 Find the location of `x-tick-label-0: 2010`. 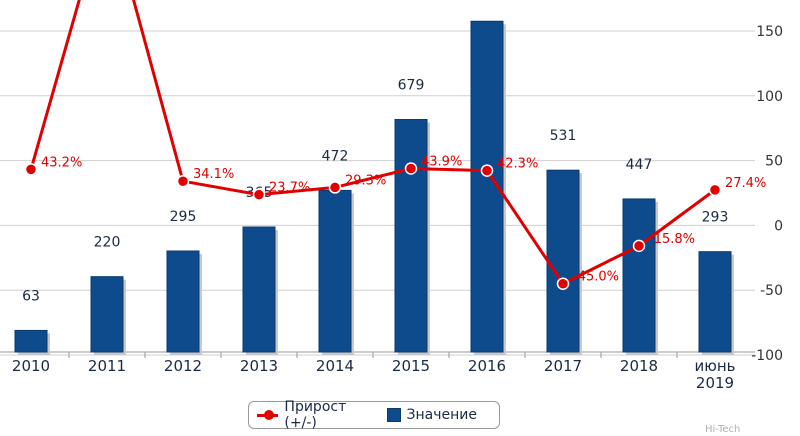

x-tick-label-0: 2010 is located at coordinates (31, 366).